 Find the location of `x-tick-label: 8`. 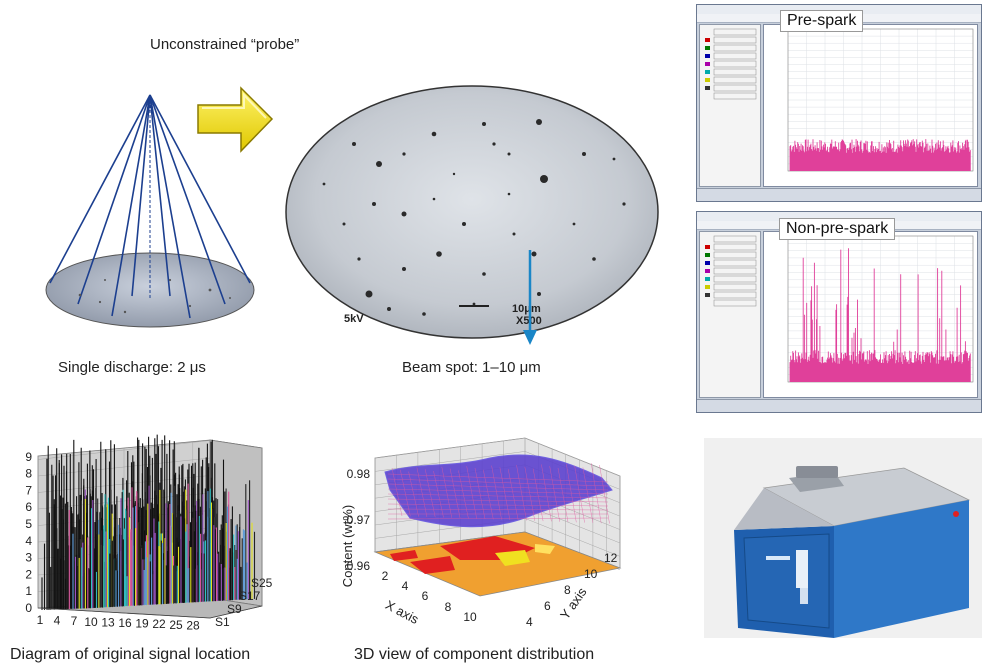

x-tick-label: 8 is located at coordinates (448, 607).